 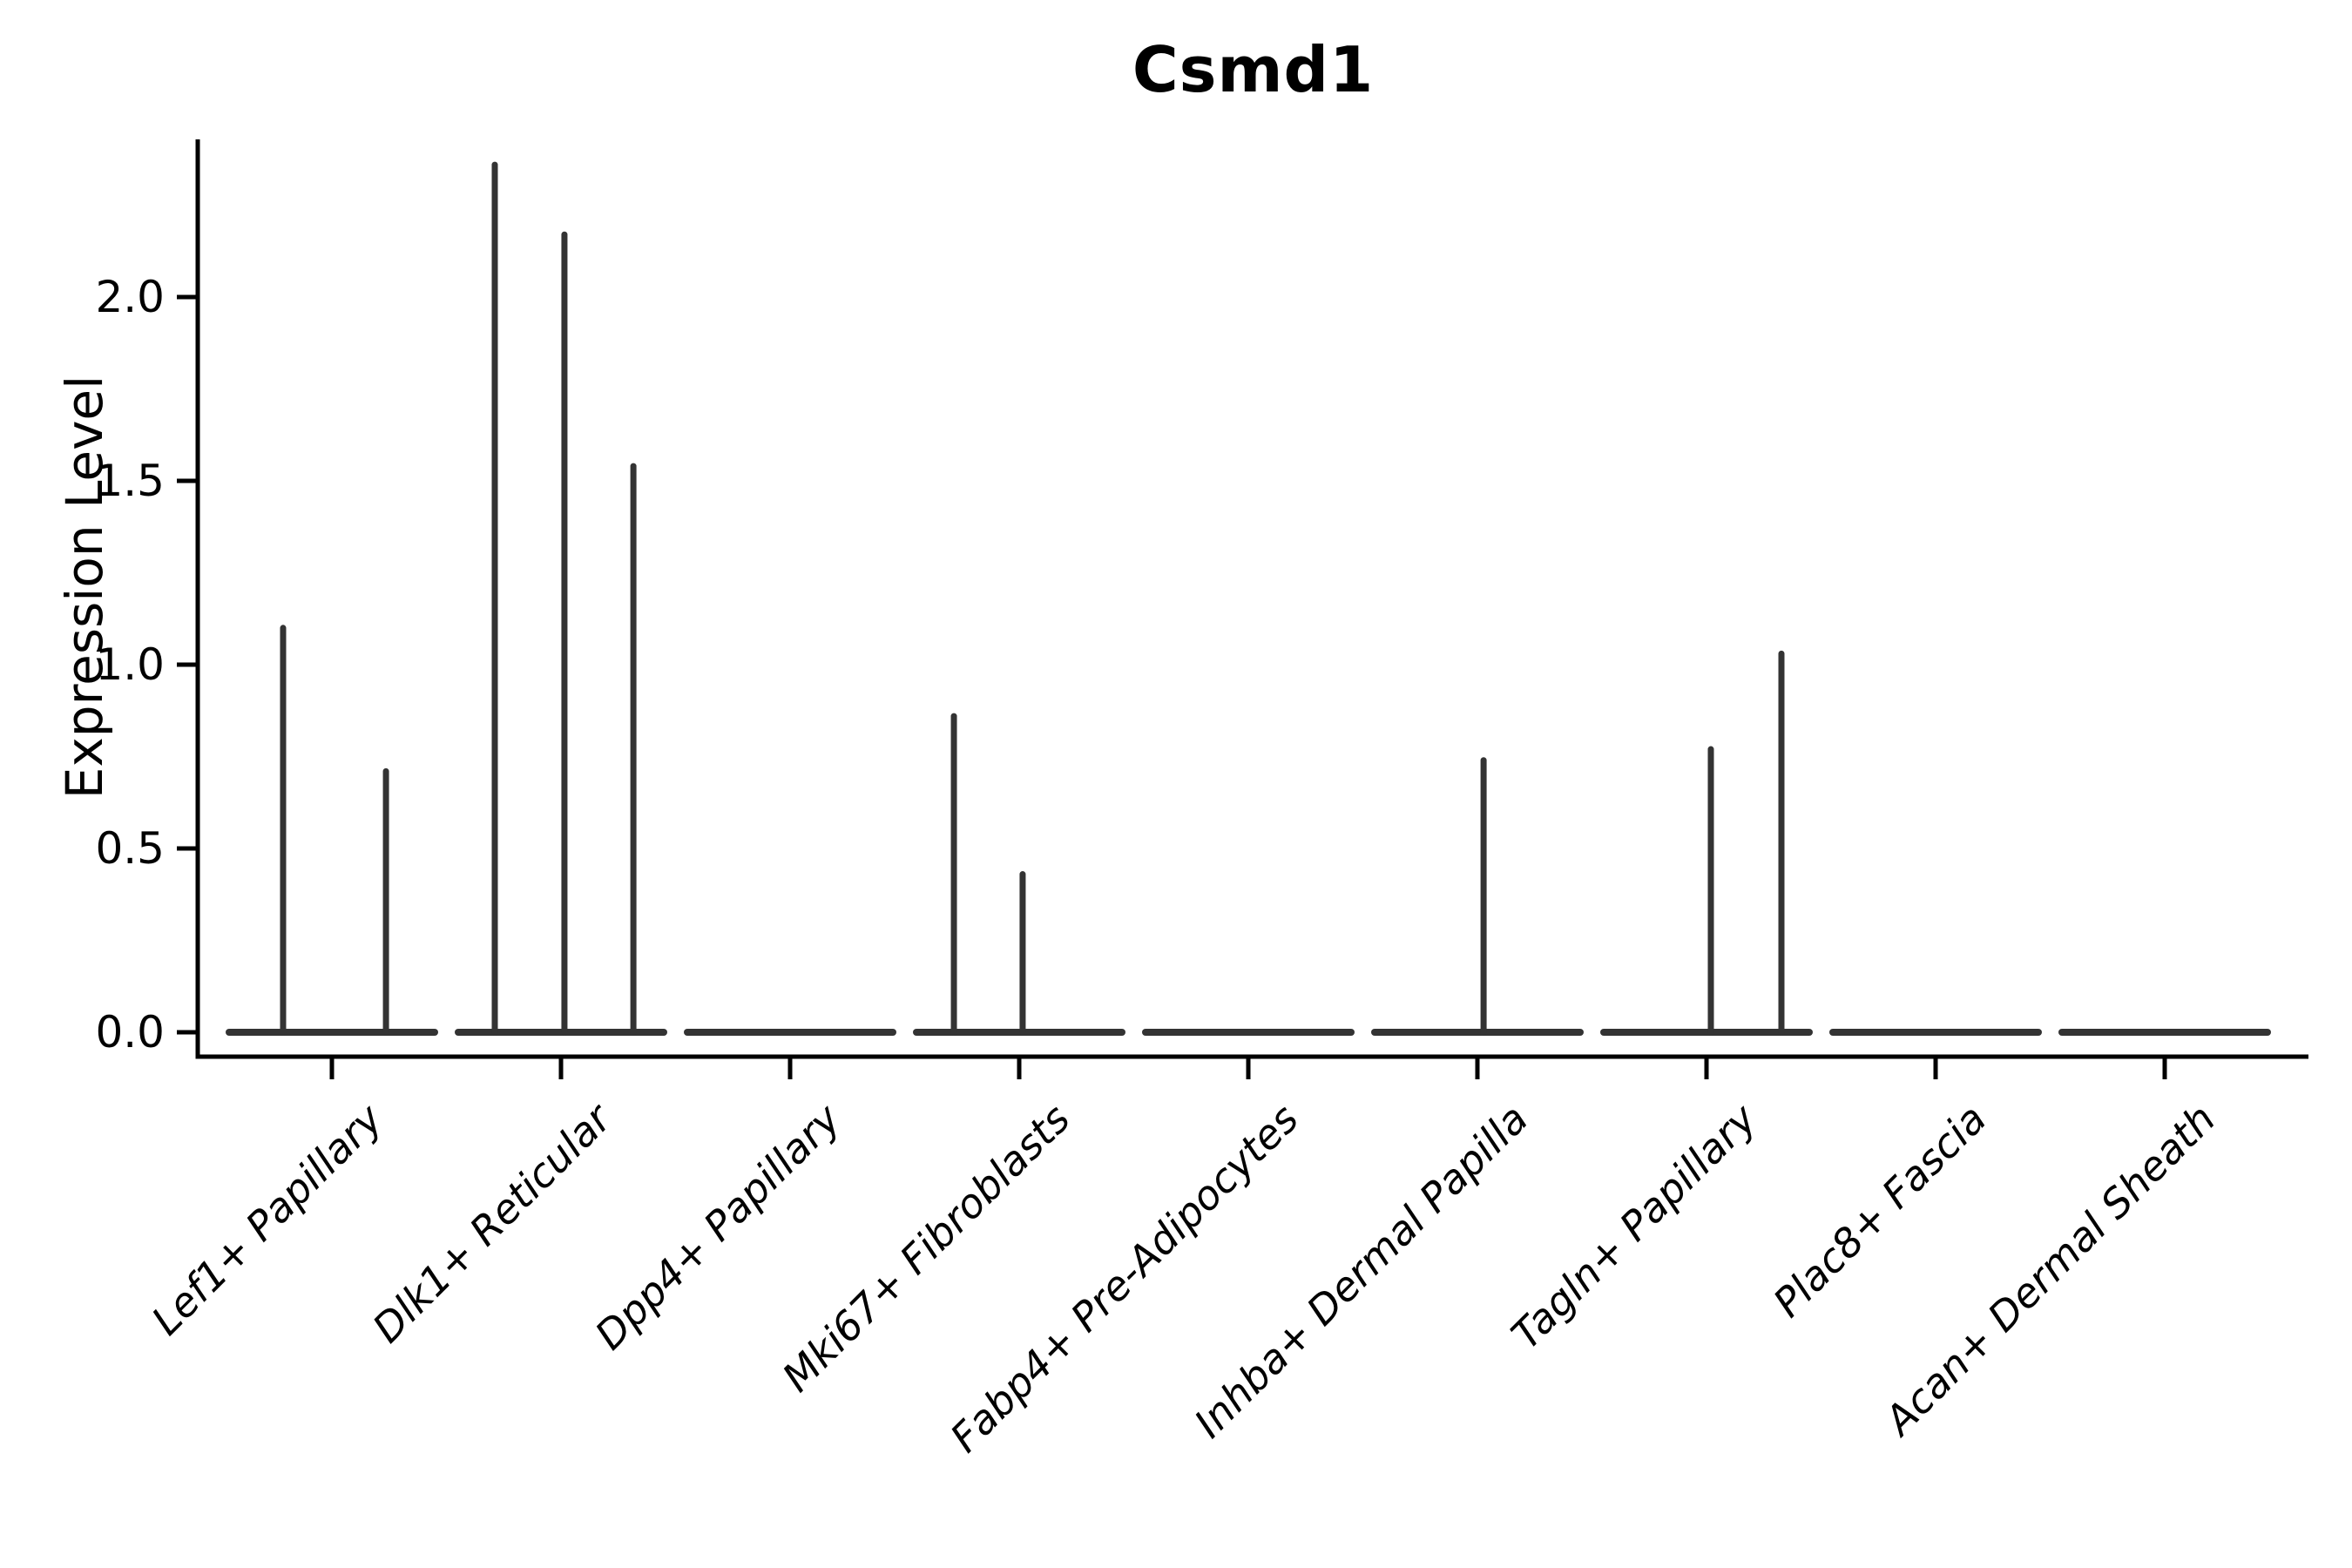 What do you see at coordinates (130, 297) in the screenshot?
I see `y-tick-label: 2.0` at bounding box center [130, 297].